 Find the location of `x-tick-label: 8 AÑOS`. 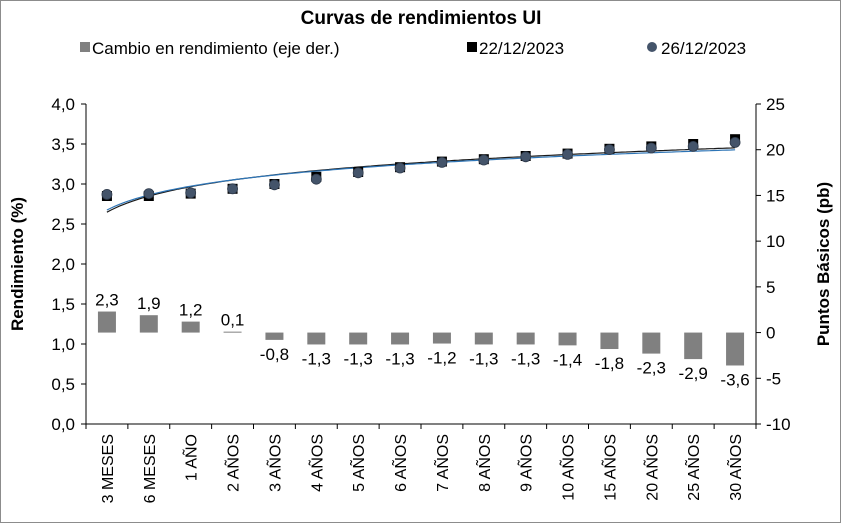

x-tick-label: 8 AÑOS is located at coordinates (484, 463).